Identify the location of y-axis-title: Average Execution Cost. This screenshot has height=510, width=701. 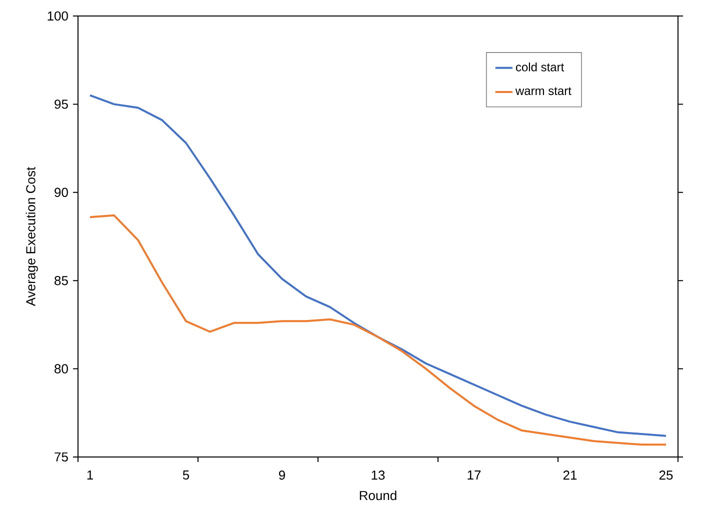
(32, 236).